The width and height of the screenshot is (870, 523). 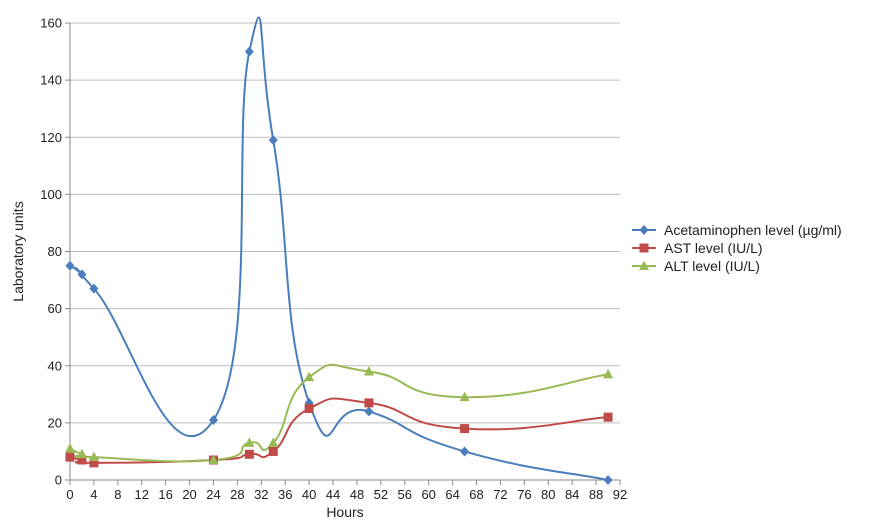 What do you see at coordinates (51, 80) in the screenshot?
I see `y-tick-label: 140` at bounding box center [51, 80].